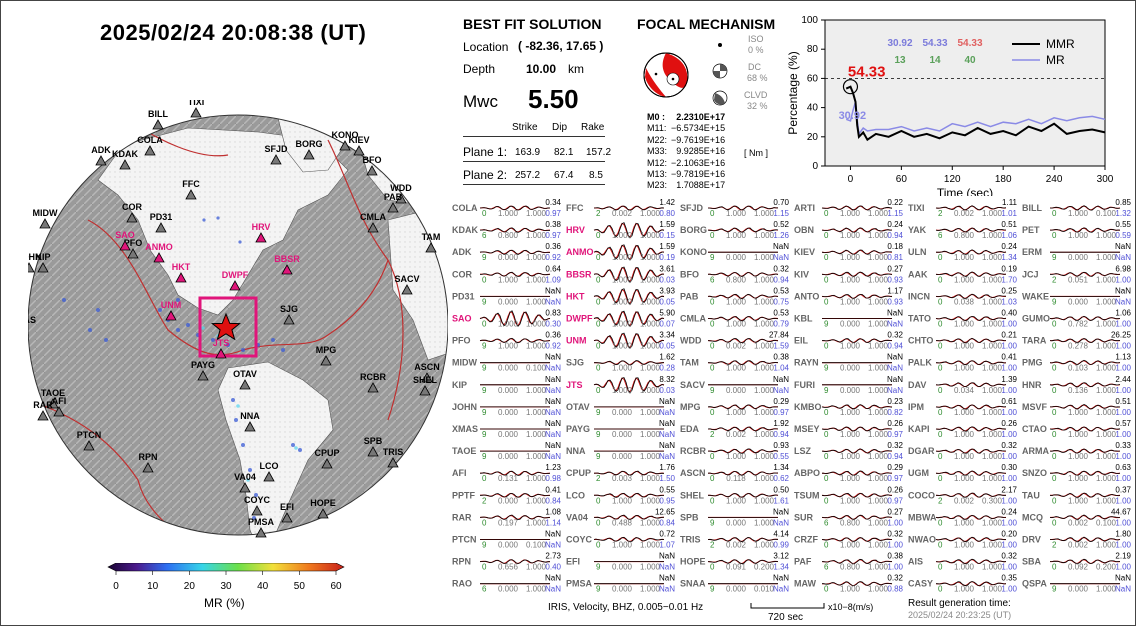 The width and height of the screenshot is (1136, 626). I want to click on station-cell: HOPE 3.12 0 0.091 0.200 1.34, so click(735, 562).